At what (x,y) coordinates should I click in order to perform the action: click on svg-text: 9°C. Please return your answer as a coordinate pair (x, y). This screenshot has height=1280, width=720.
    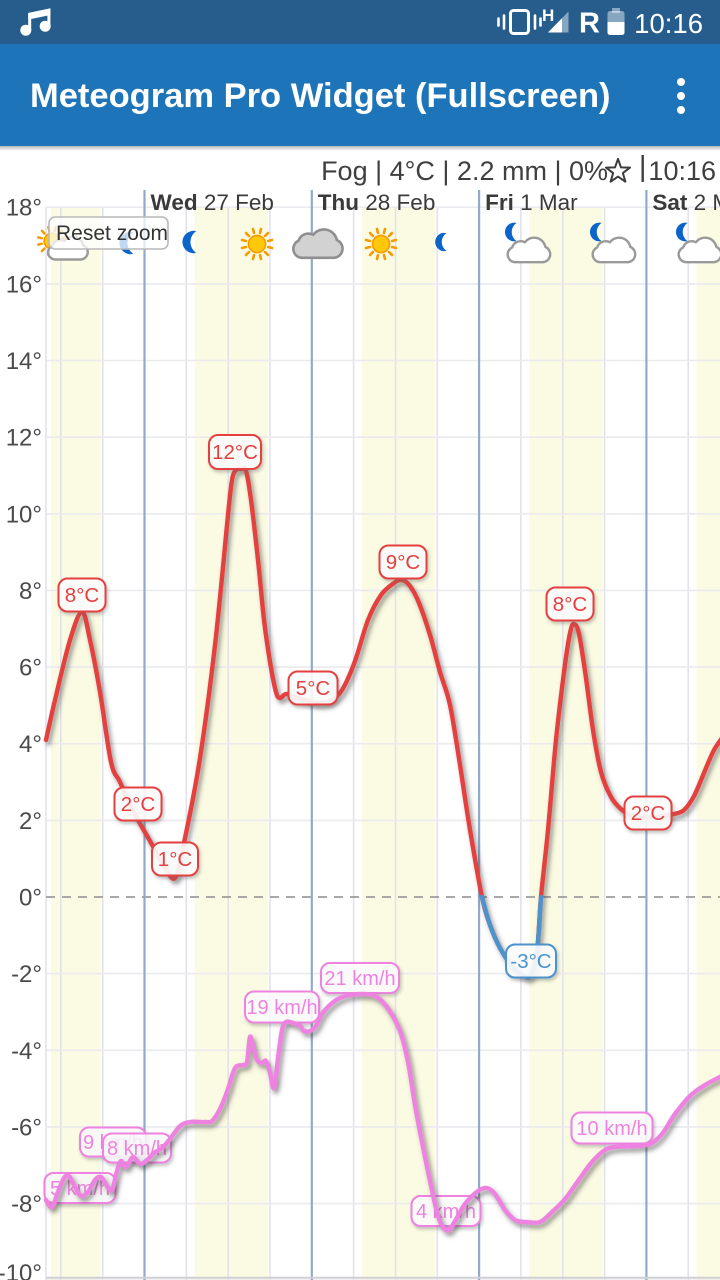
    Looking at the image, I should click on (403, 562).